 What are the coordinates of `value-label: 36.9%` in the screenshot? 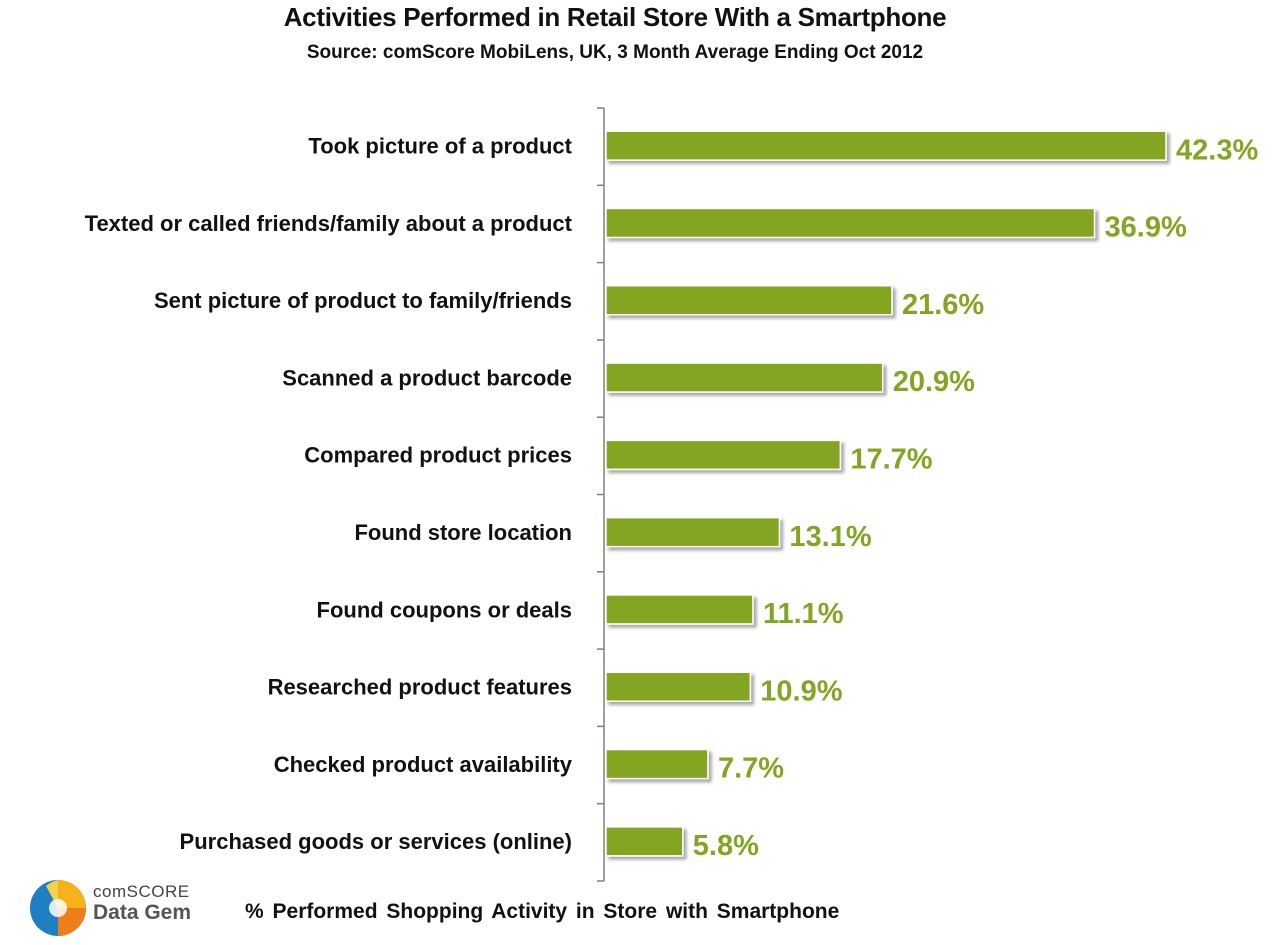 It's located at (1146, 228).